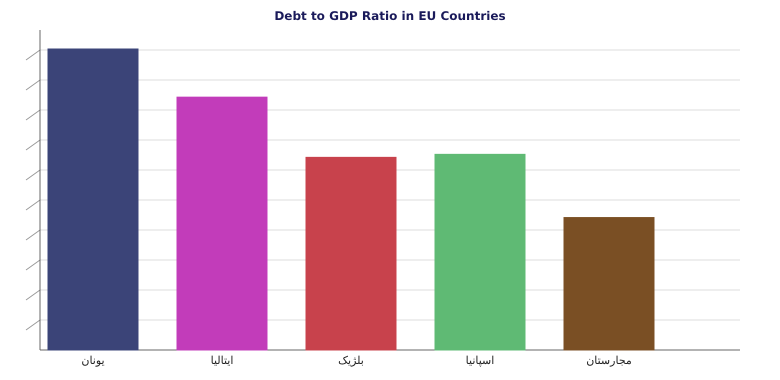 The image size is (780, 380). Describe the element at coordinates (609, 360) in the screenshot. I see `x-tick-label: مجارستان` at that location.